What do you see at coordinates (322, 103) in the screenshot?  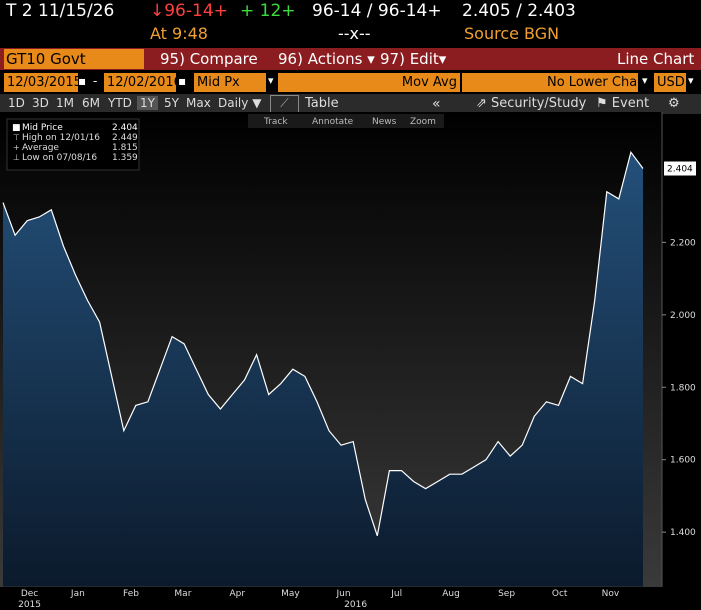 I see `table-button: Table` at bounding box center [322, 103].